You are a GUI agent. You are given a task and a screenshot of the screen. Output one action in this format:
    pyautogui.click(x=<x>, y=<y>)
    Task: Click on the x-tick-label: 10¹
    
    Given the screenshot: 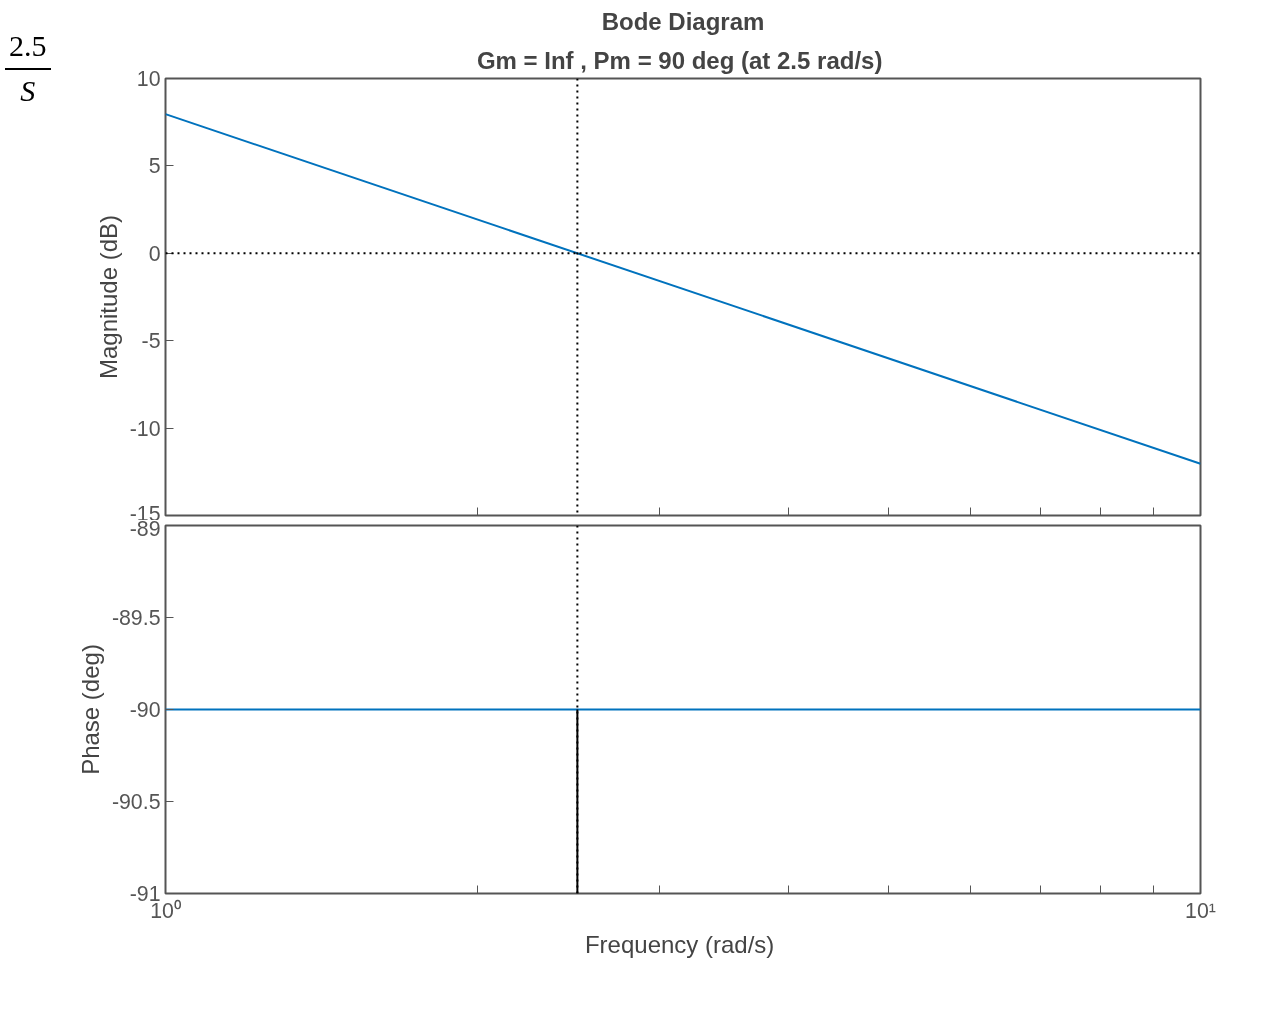 What is the action you would take?
    pyautogui.click(x=1200, y=910)
    